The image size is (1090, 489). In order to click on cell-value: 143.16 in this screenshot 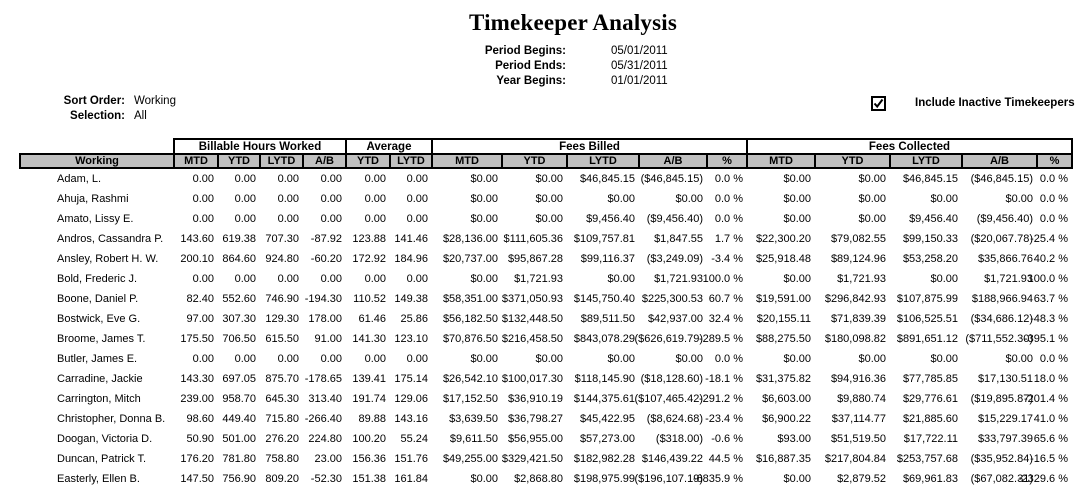, I will do `click(411, 419)`.